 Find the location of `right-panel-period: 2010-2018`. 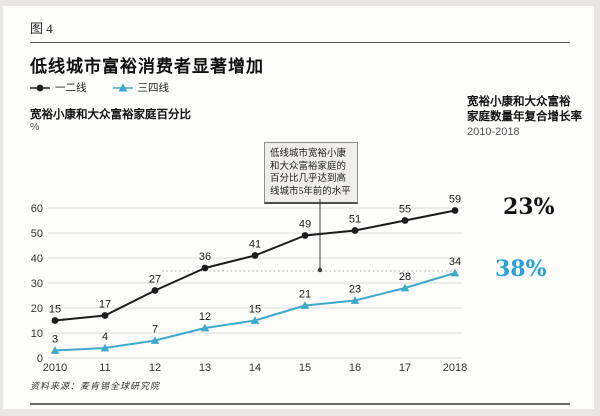

right-panel-period: 2010-2018 is located at coordinates (493, 132).